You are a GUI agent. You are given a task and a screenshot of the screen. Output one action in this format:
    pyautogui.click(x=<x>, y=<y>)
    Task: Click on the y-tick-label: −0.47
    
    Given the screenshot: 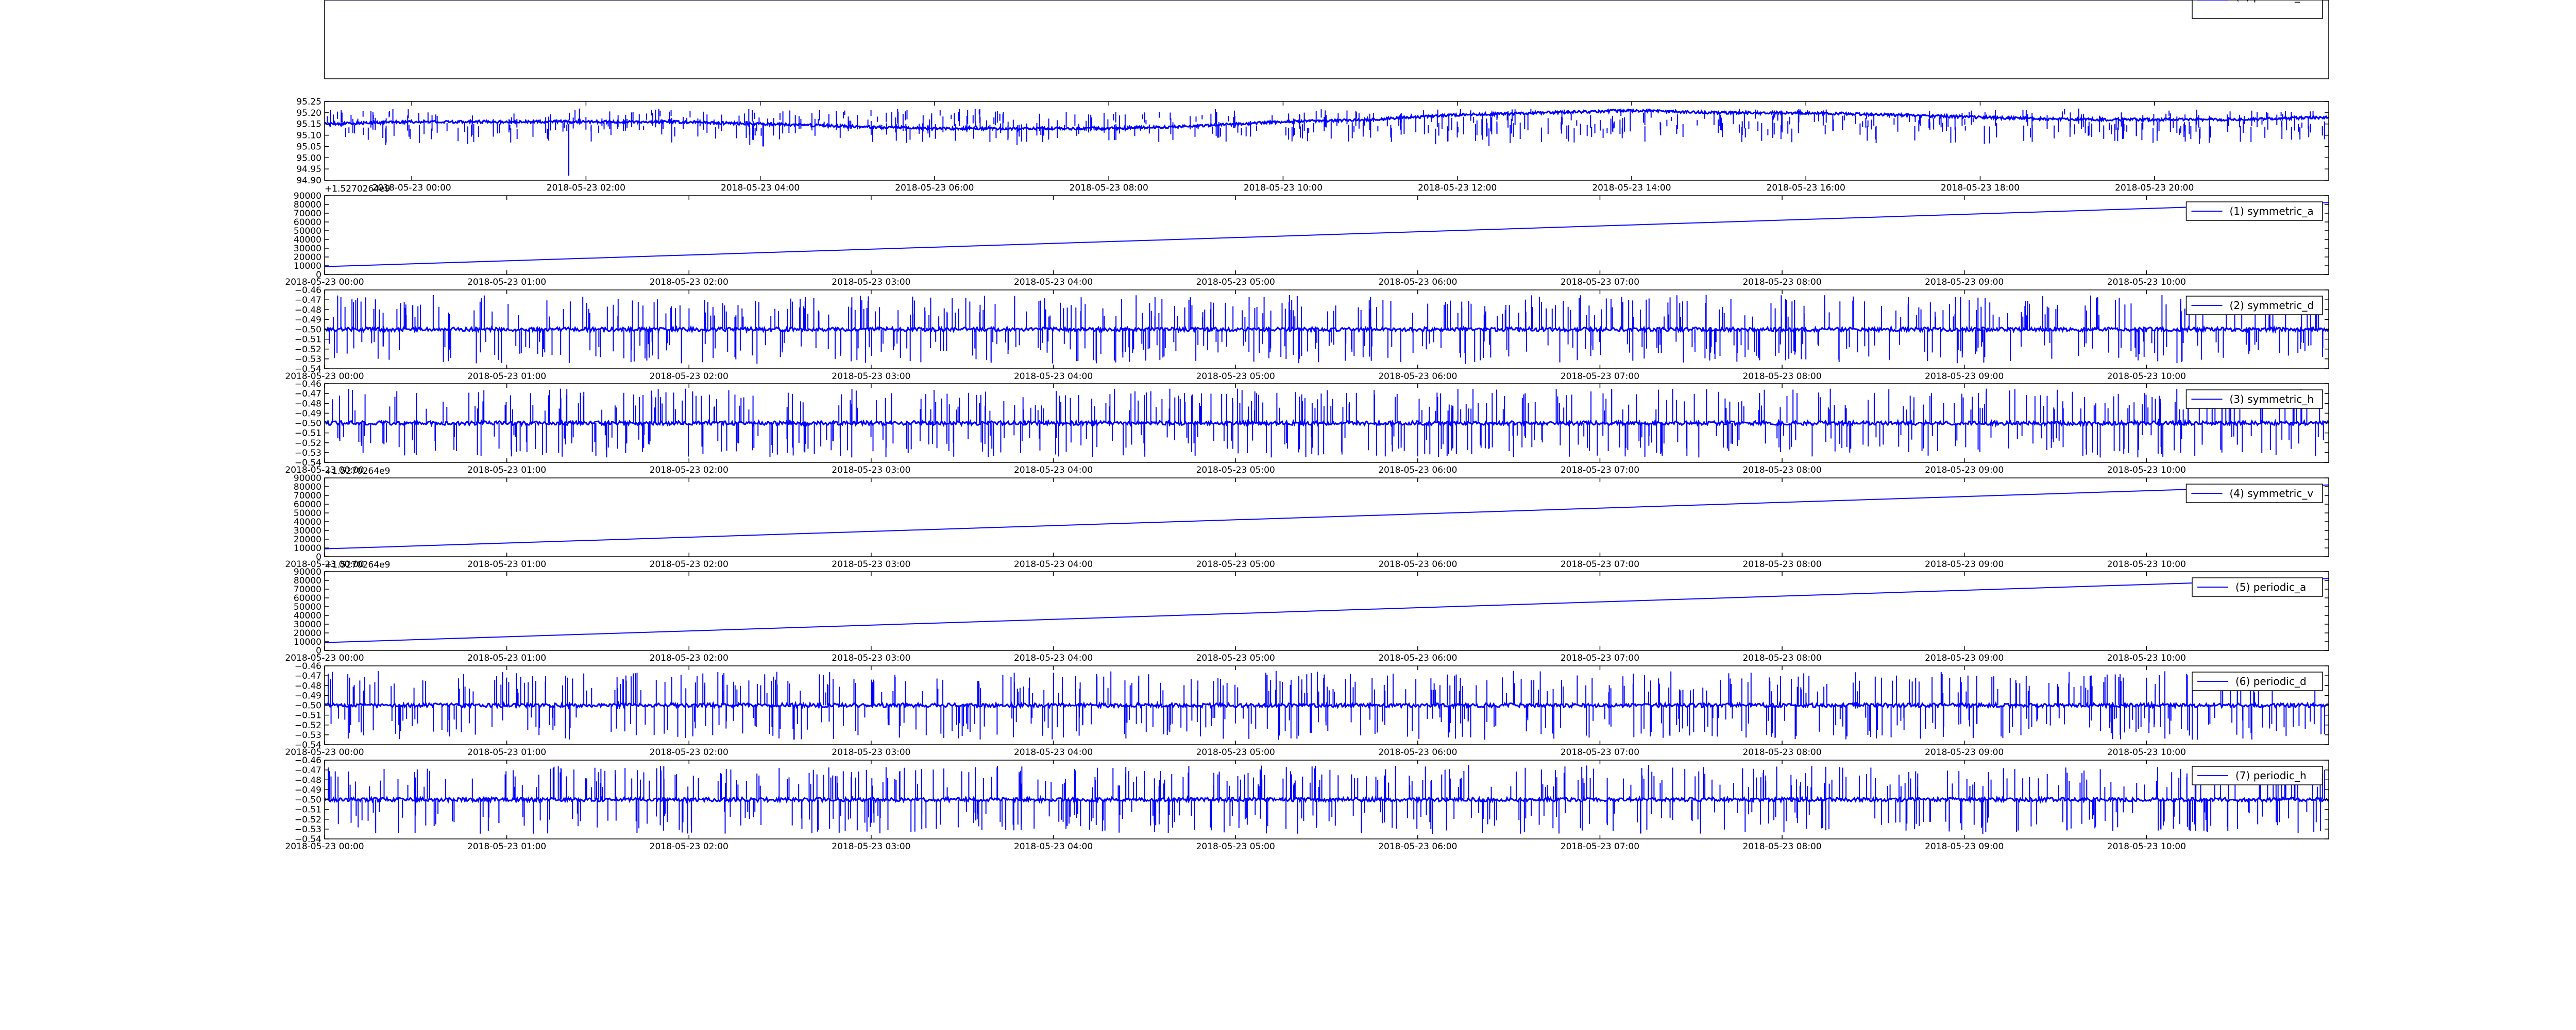 What is the action you would take?
    pyautogui.click(x=308, y=676)
    